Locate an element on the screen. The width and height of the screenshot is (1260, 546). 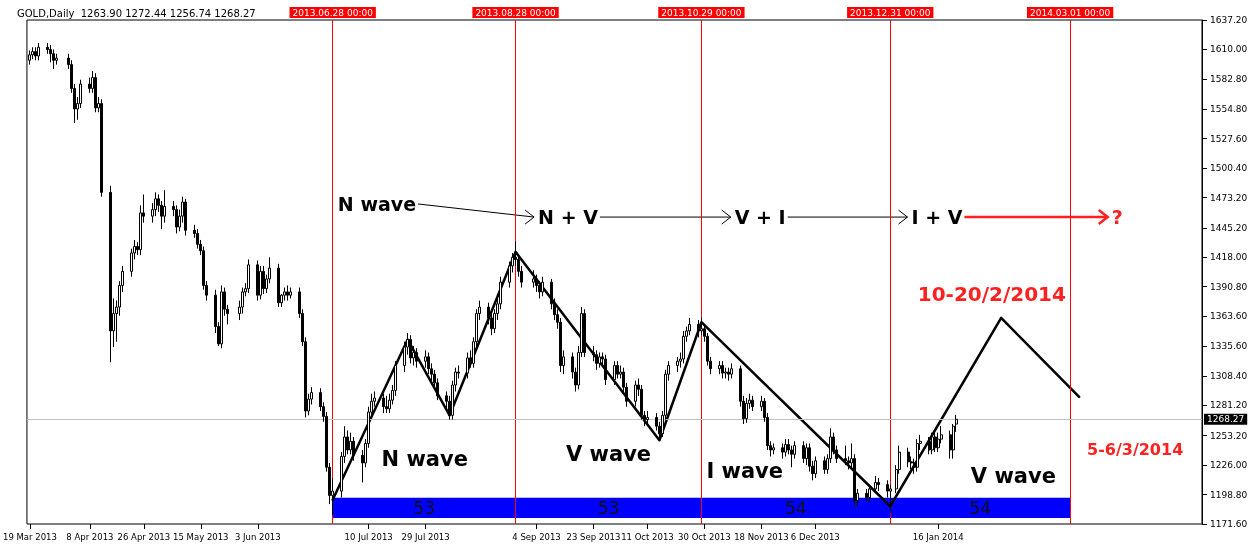
y-tick-label: 1281.20 is located at coordinates (1229, 405).